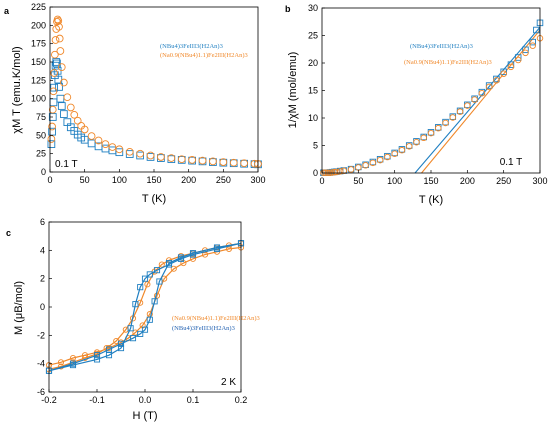 This screenshot has width=550, height=425. I want to click on panel-c-xlabel: H (T), so click(144, 416).